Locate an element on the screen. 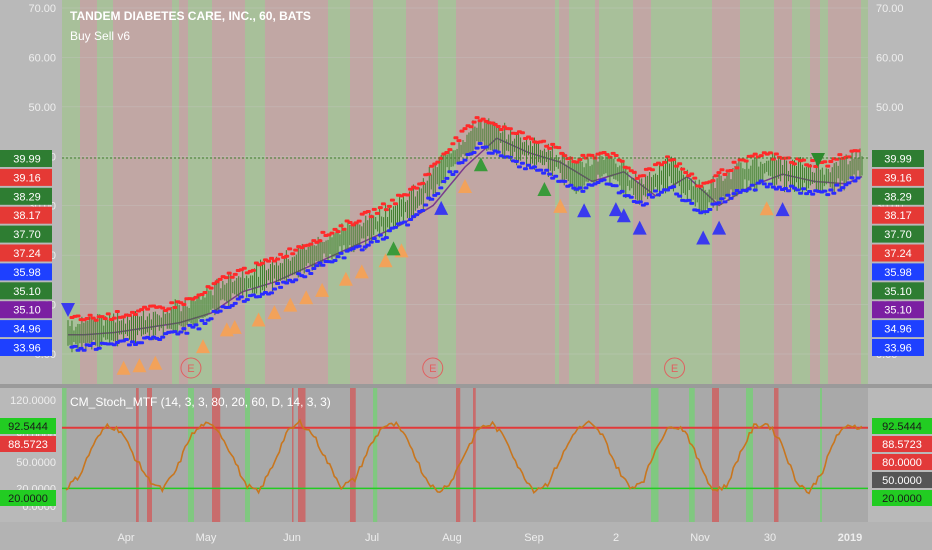 The image size is (932, 550). price-tag-right-label: 37.70 is located at coordinates (898, 235).